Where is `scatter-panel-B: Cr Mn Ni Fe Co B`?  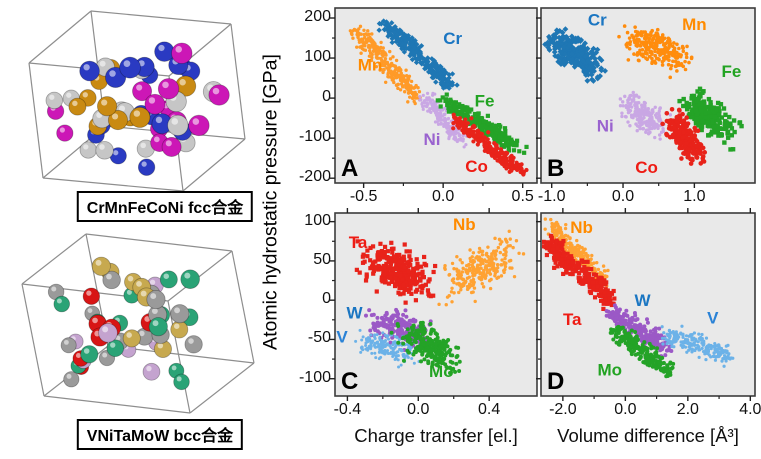 scatter-panel-B: Cr Mn Ni Fe Co B is located at coordinates (646, 97).